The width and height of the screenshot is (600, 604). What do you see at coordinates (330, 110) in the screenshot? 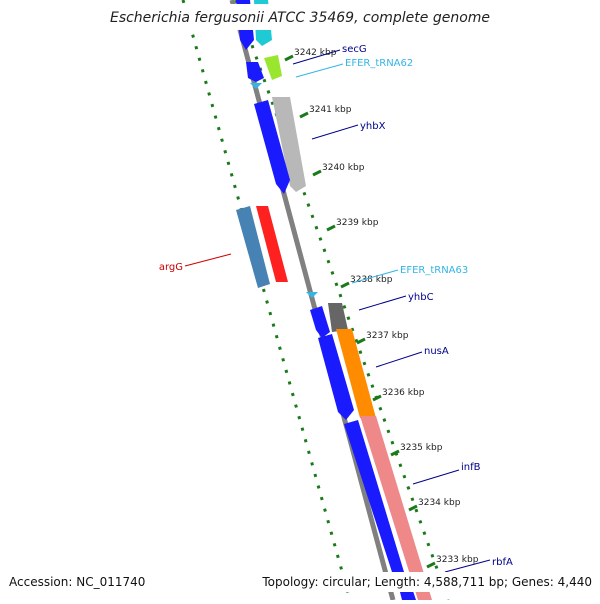
I see `tick-label: 3241 kbp` at bounding box center [330, 110].